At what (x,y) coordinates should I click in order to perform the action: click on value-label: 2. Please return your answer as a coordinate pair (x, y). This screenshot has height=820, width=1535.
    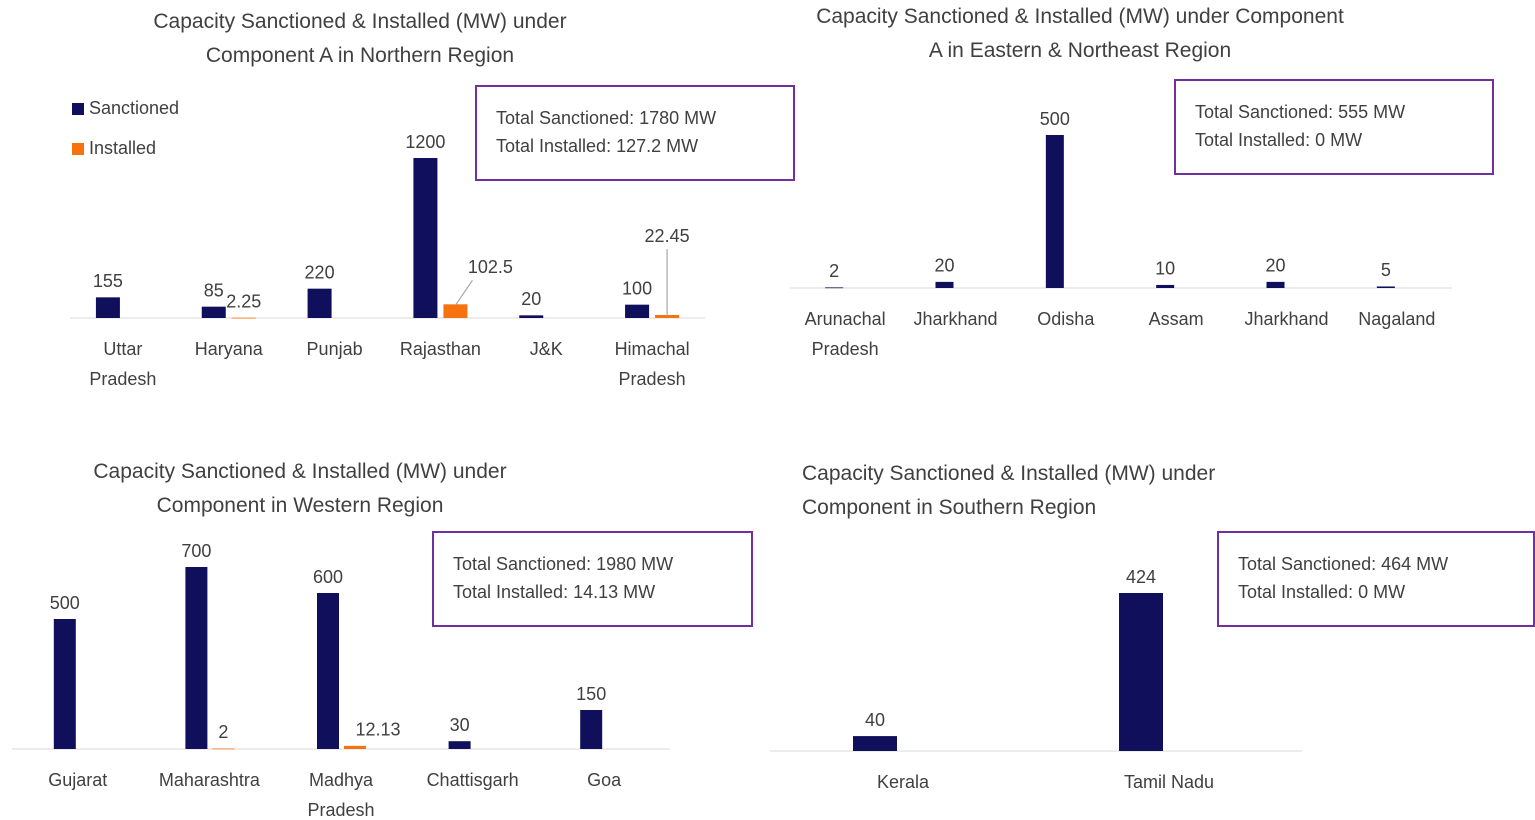
    Looking at the image, I should click on (834, 271).